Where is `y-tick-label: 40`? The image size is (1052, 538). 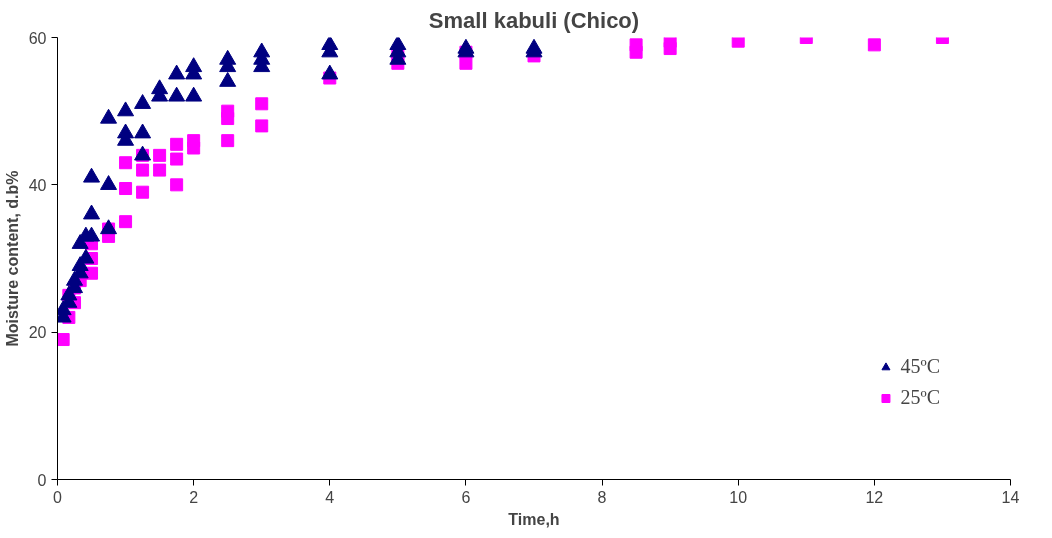
y-tick-label: 40 is located at coordinates (37, 185).